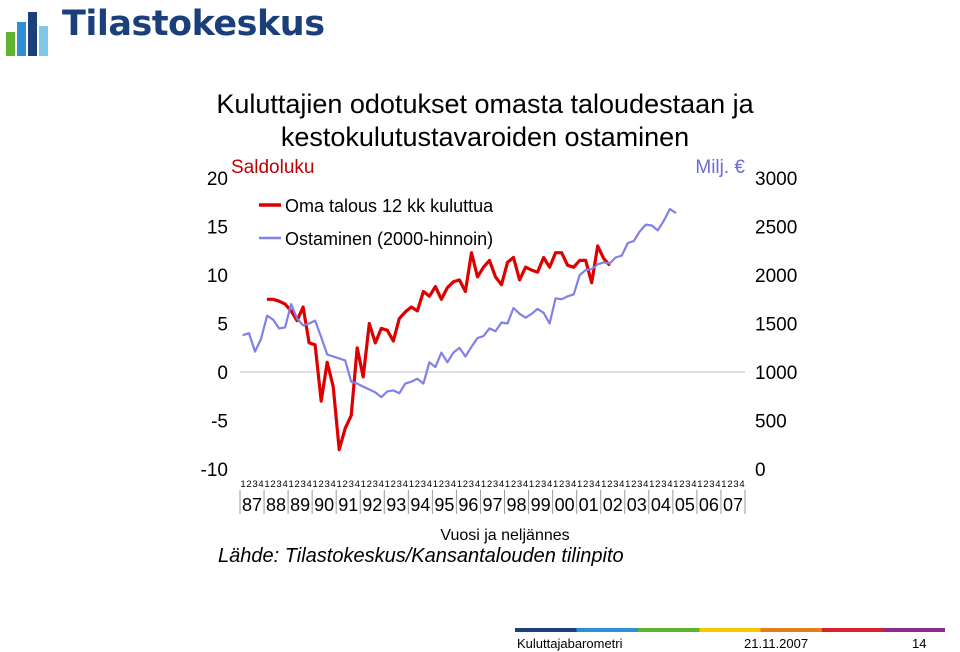  I want to click on left-tick-label: -5, so click(219, 422).